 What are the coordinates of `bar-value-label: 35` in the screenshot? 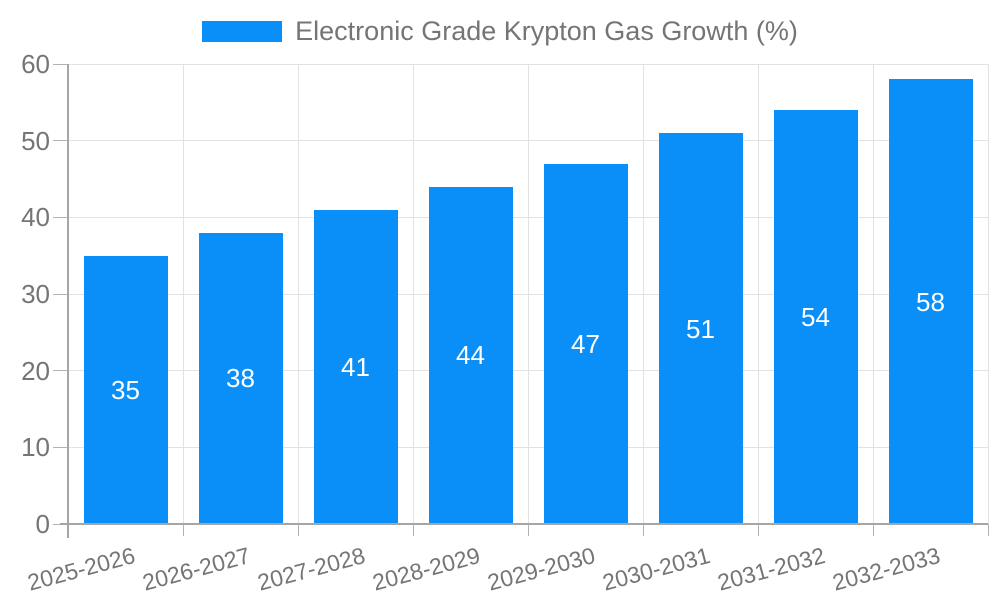 It's located at (125, 389).